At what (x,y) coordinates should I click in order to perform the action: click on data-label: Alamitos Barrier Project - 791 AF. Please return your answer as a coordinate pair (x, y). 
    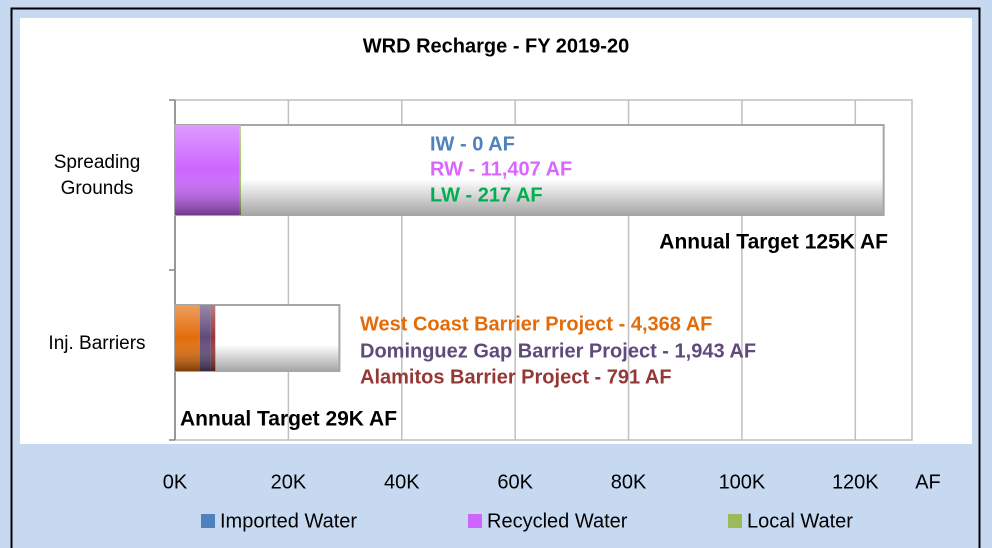
    Looking at the image, I should click on (516, 377).